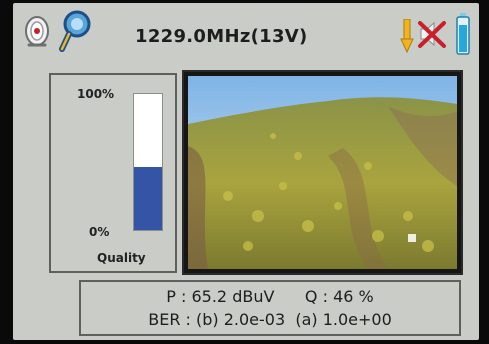 The width and height of the screenshot is (489, 344). Describe the element at coordinates (38, 33) in the screenshot. I see `lnb-dish-icon` at that location.